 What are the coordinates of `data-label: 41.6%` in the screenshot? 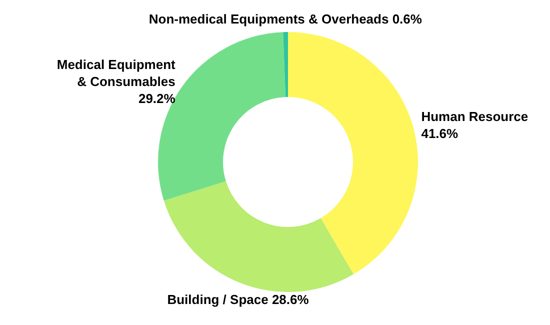 It's located at (440, 134).